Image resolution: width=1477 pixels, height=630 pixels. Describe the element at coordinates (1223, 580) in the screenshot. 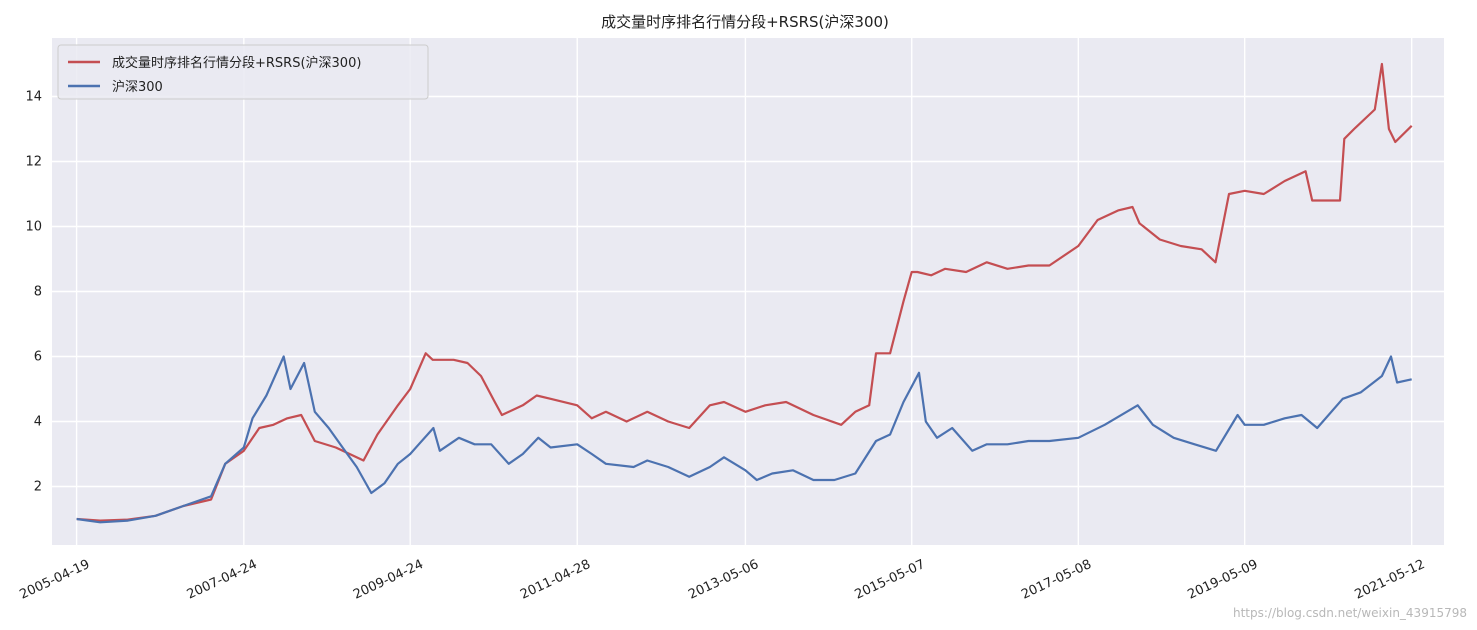

I see `x-tick-label: 2019-05-09` at that location.